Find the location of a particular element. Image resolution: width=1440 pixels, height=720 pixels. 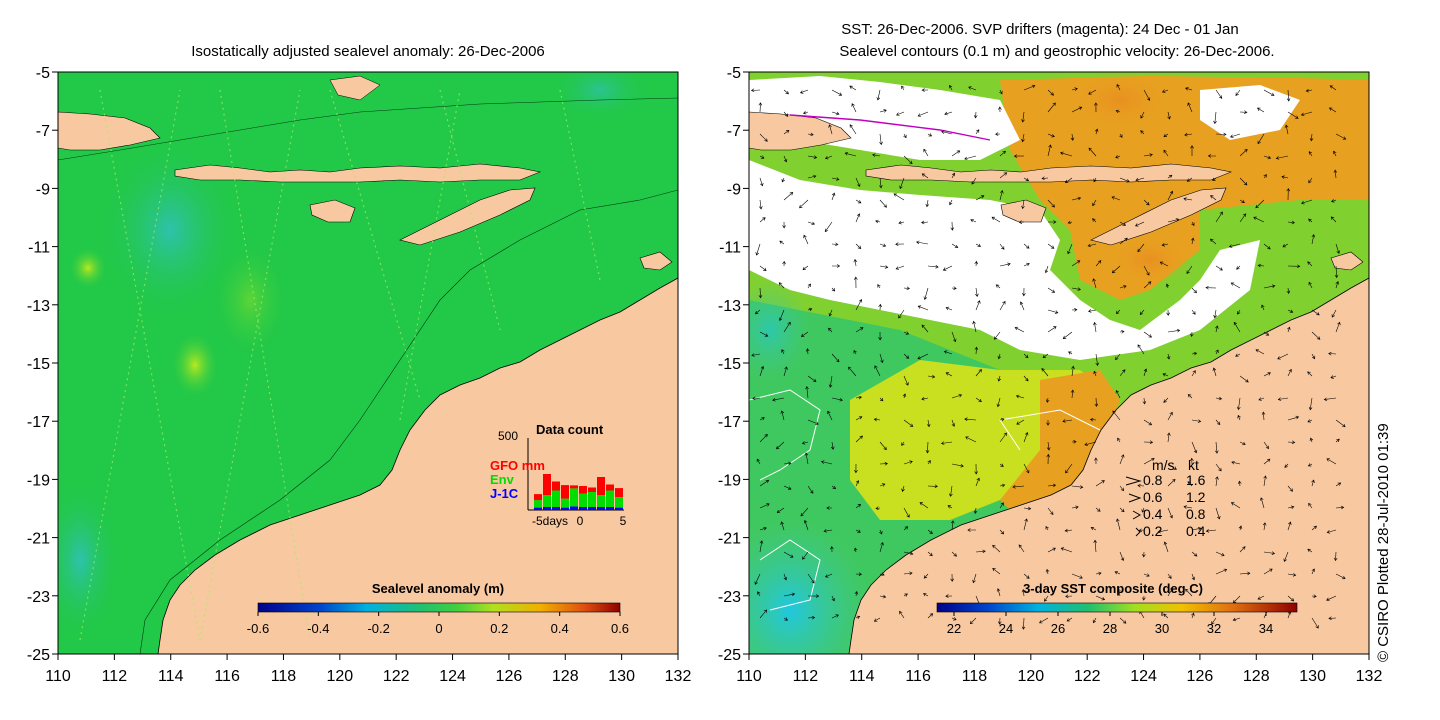

inset-ymax-label: 500 is located at coordinates (508, 436).